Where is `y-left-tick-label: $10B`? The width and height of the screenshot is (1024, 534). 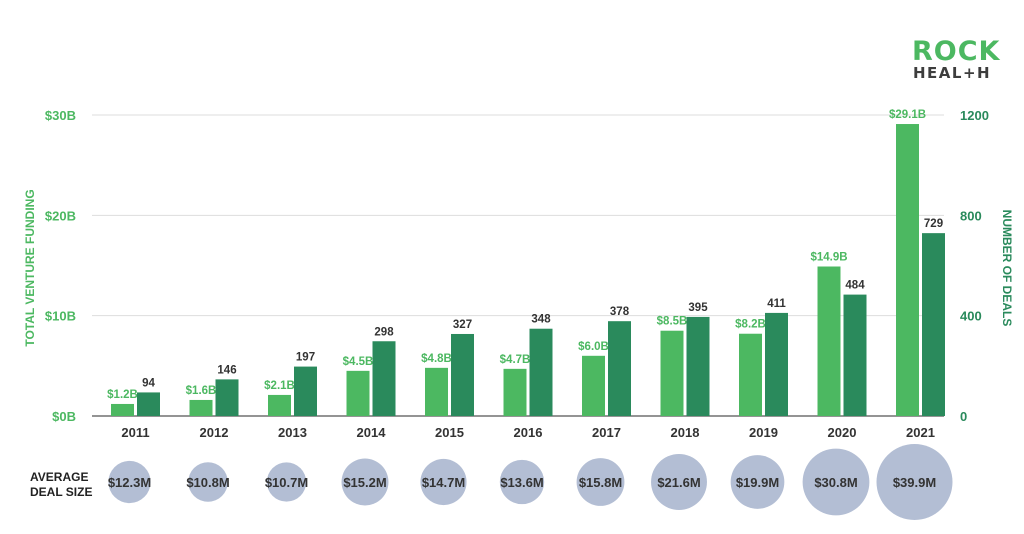
y-left-tick-label: $10B is located at coordinates (60, 316).